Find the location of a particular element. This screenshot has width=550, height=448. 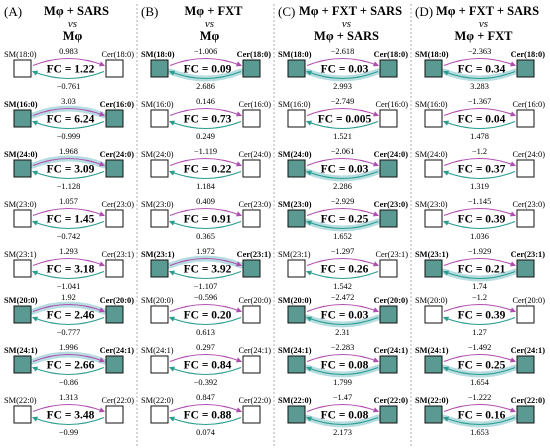

fold-change: FC = 0.26 is located at coordinates (345, 270).